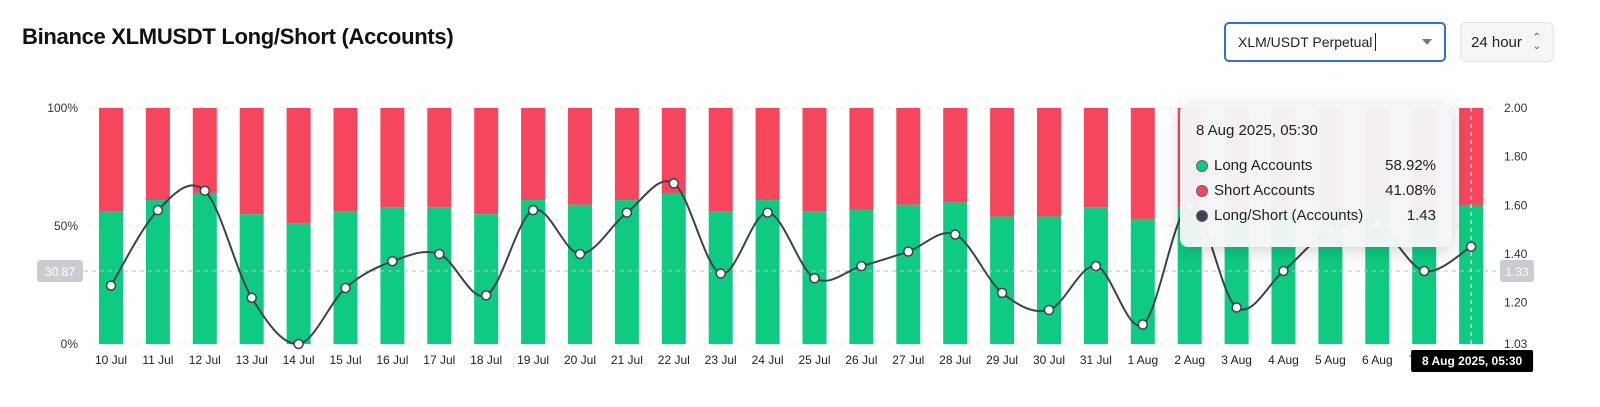 This screenshot has height=407, width=1600. Describe the element at coordinates (580, 360) in the screenshot. I see `x-tick-label: 20 Jul` at that location.